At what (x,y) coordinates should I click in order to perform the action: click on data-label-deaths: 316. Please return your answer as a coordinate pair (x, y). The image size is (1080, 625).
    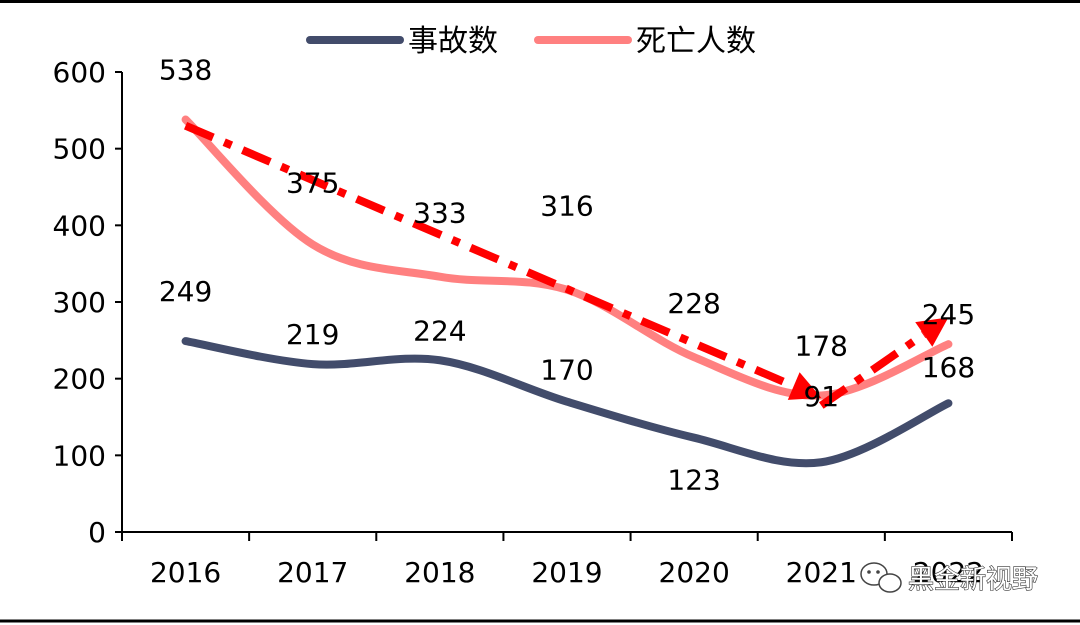
    Looking at the image, I should click on (566, 206).